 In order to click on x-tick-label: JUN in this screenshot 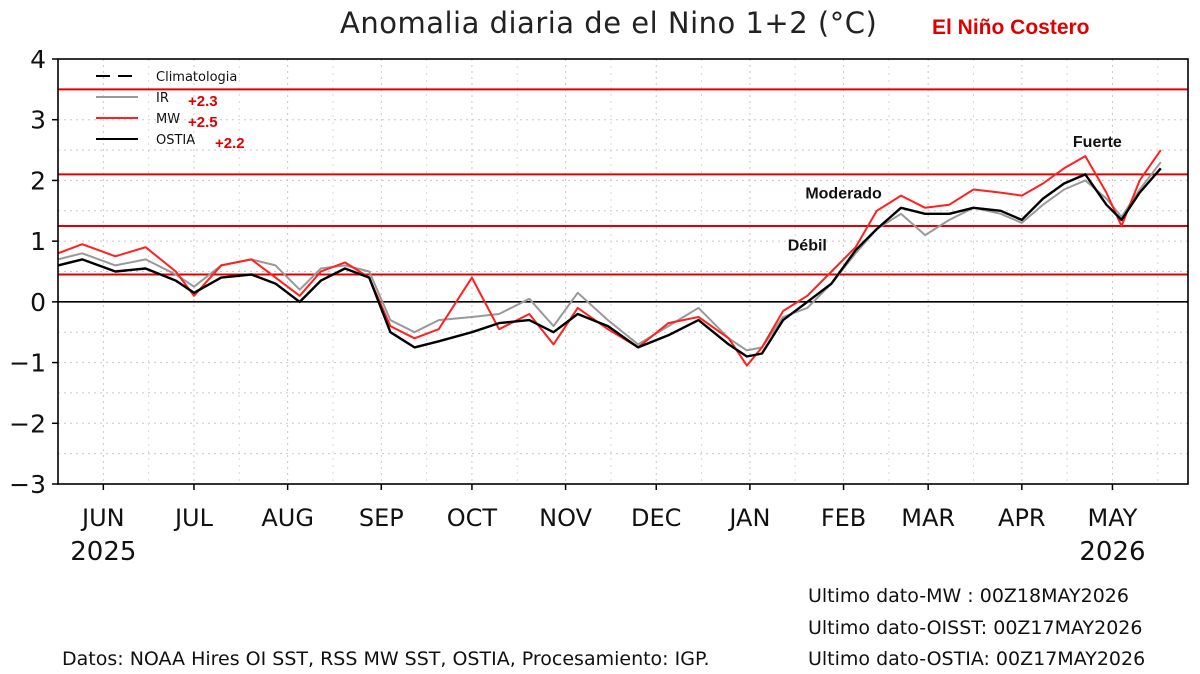, I will do `click(102, 518)`.